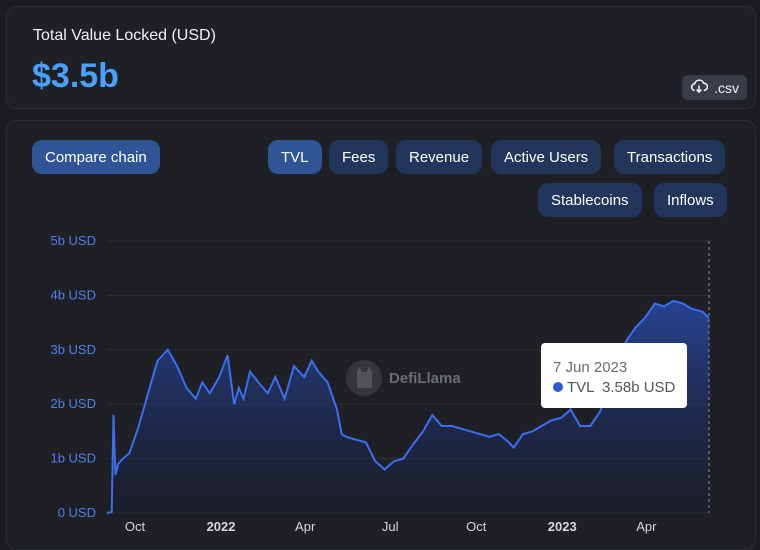  What do you see at coordinates (295, 157) in the screenshot?
I see `tab-tvl: TVL` at bounding box center [295, 157].